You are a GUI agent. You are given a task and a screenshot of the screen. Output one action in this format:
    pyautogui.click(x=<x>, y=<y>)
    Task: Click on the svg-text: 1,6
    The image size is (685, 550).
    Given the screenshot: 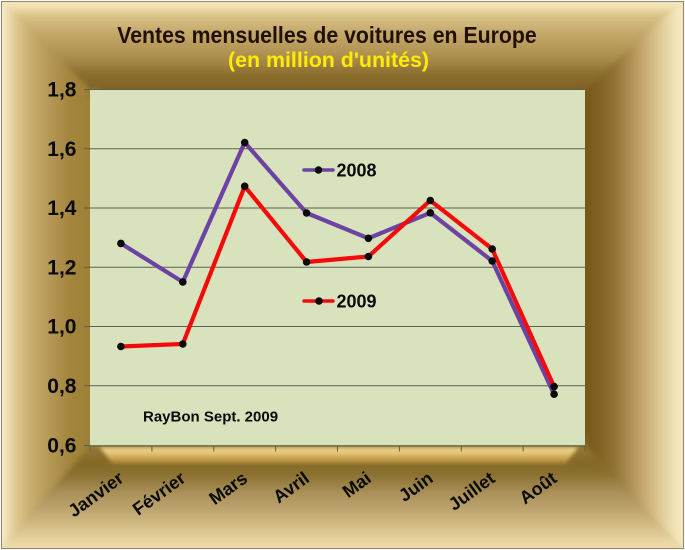 What is the action you would take?
    pyautogui.click(x=61, y=149)
    